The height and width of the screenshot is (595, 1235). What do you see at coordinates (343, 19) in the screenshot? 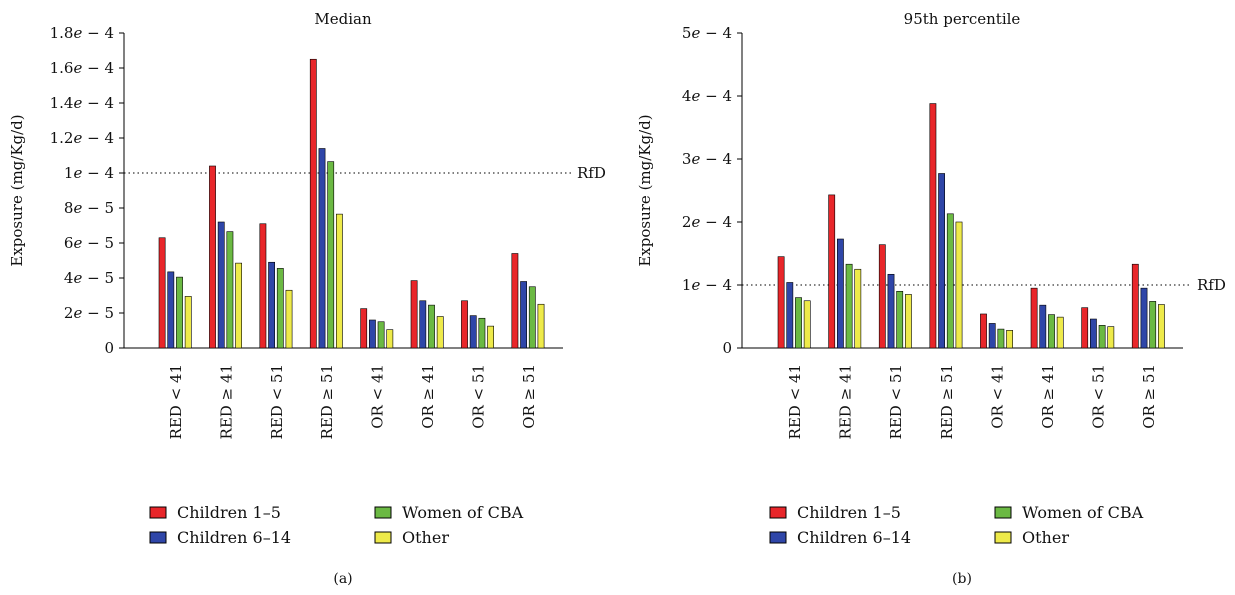
I see `chart-title: Median` at bounding box center [343, 19].